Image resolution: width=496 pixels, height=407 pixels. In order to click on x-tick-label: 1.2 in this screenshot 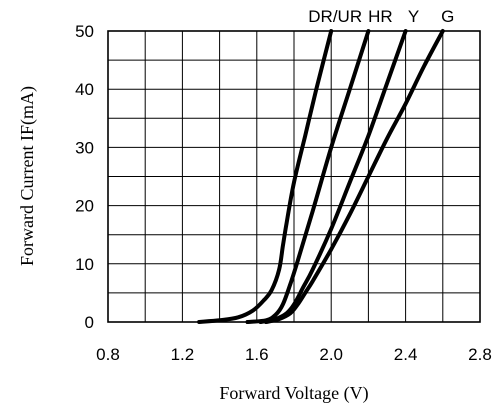, I will do `click(183, 354)`.